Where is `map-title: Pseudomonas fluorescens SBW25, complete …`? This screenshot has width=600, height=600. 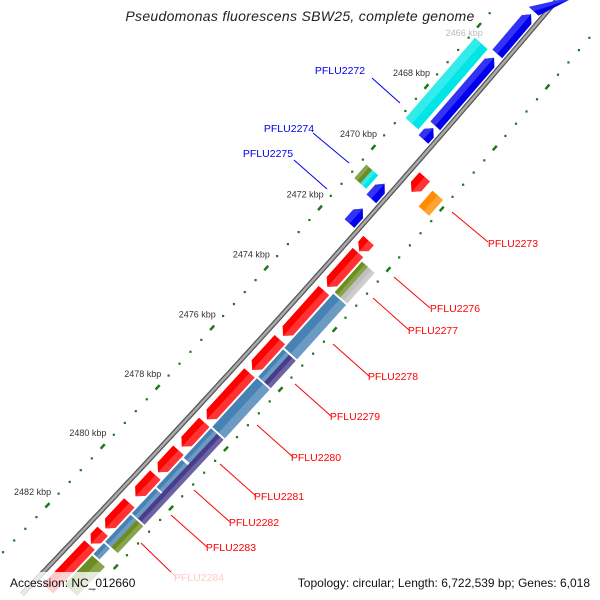
map-title: Pseudomonas fluorescens SBW25, complete … is located at coordinates (300, 16).